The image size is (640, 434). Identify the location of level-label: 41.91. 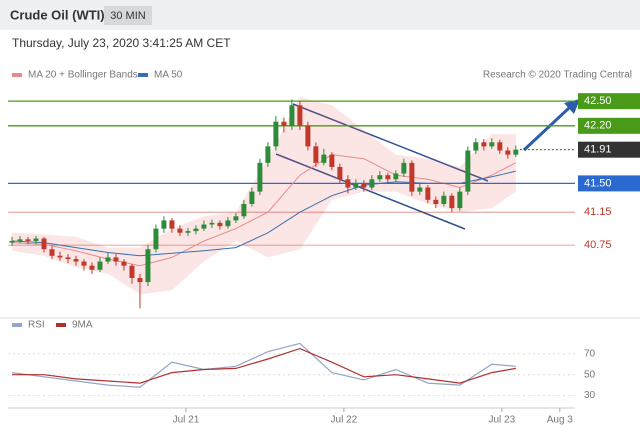
(598, 150).